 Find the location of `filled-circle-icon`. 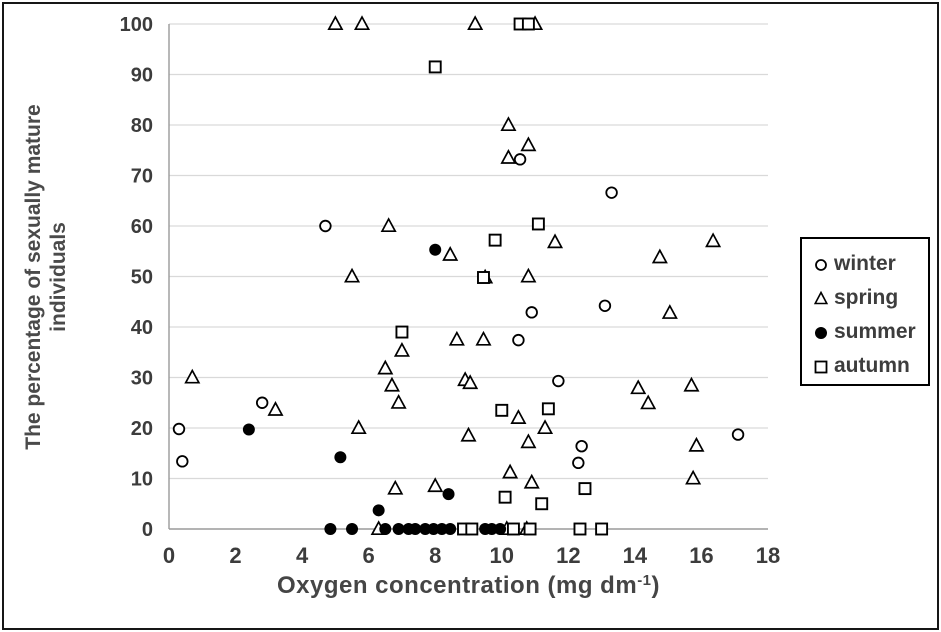

filled-circle-icon is located at coordinates (822, 332).